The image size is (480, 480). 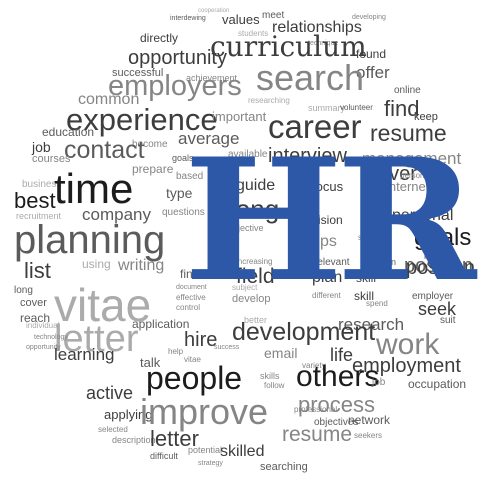 I want to click on cloud-word: business, so click(x=42, y=184).